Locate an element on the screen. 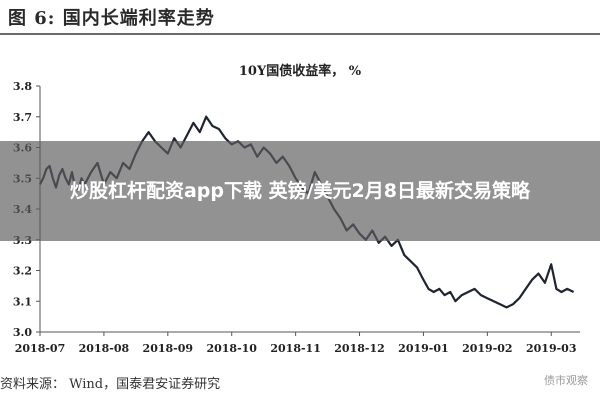 Image resolution: width=600 pixels, height=400 pixels. x-tick-label: 2018-11 is located at coordinates (295, 348).